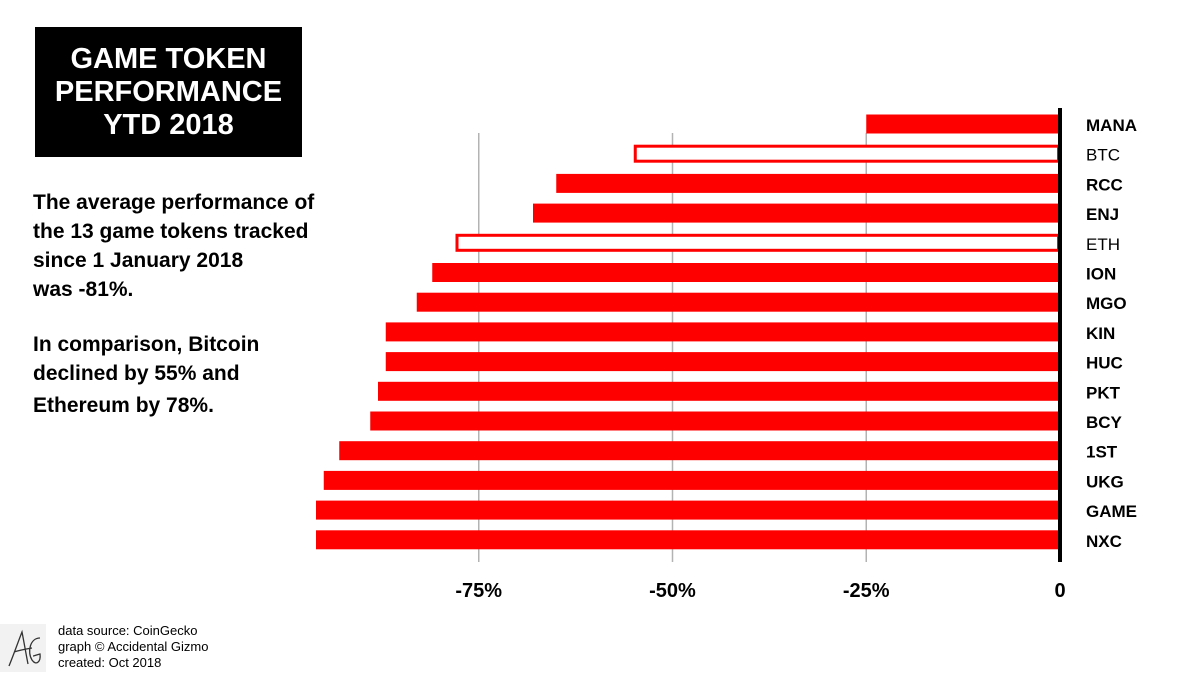 This screenshot has width=1200, height=677. What do you see at coordinates (110, 662) in the screenshot?
I see `created-date: created: Oct 2018` at bounding box center [110, 662].